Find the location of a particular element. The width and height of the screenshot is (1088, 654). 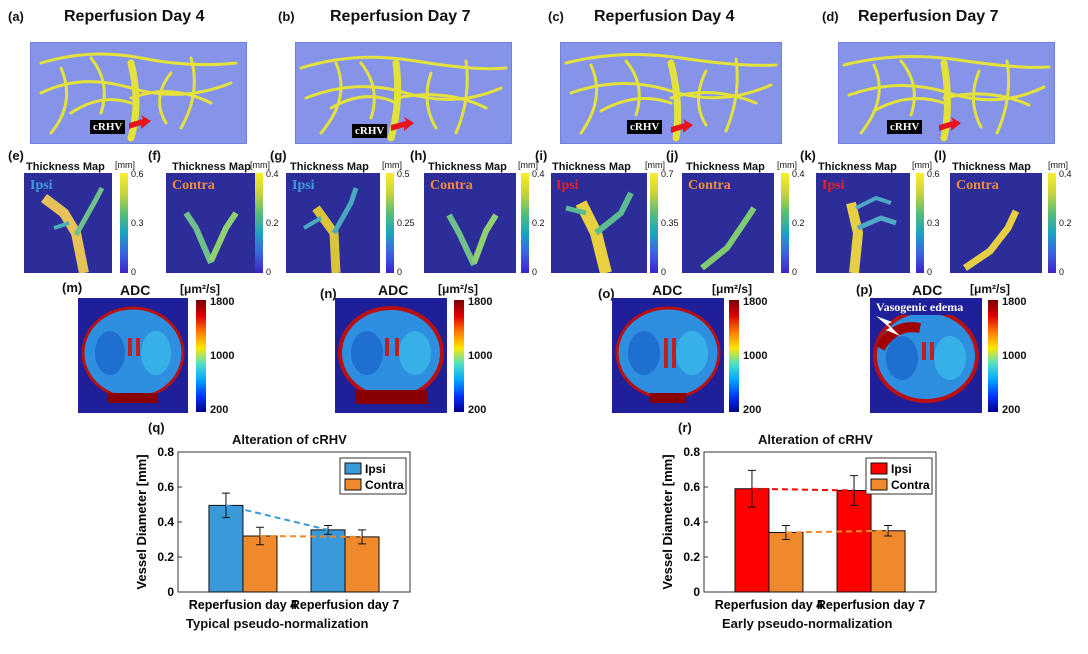

panel-title: ADC is located at coordinates (667, 290).